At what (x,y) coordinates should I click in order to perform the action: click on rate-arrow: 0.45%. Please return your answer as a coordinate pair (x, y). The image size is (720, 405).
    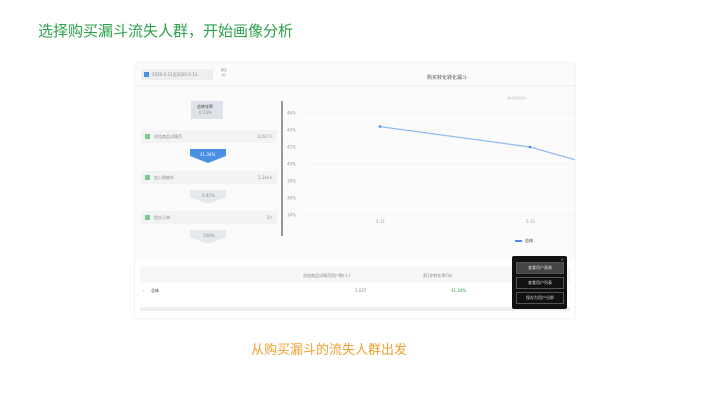
    Looking at the image, I should click on (208, 197).